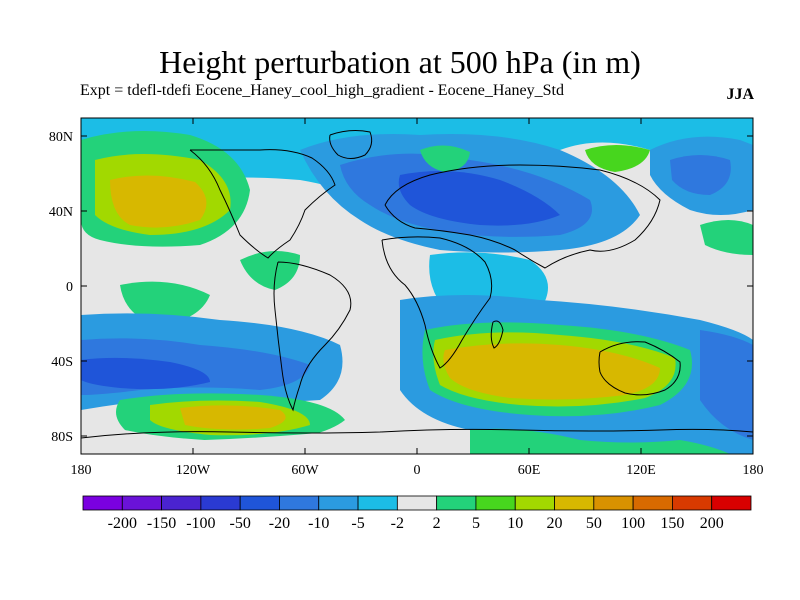  What do you see at coordinates (397, 523) in the screenshot?
I see `colorbar-label: -2` at bounding box center [397, 523].